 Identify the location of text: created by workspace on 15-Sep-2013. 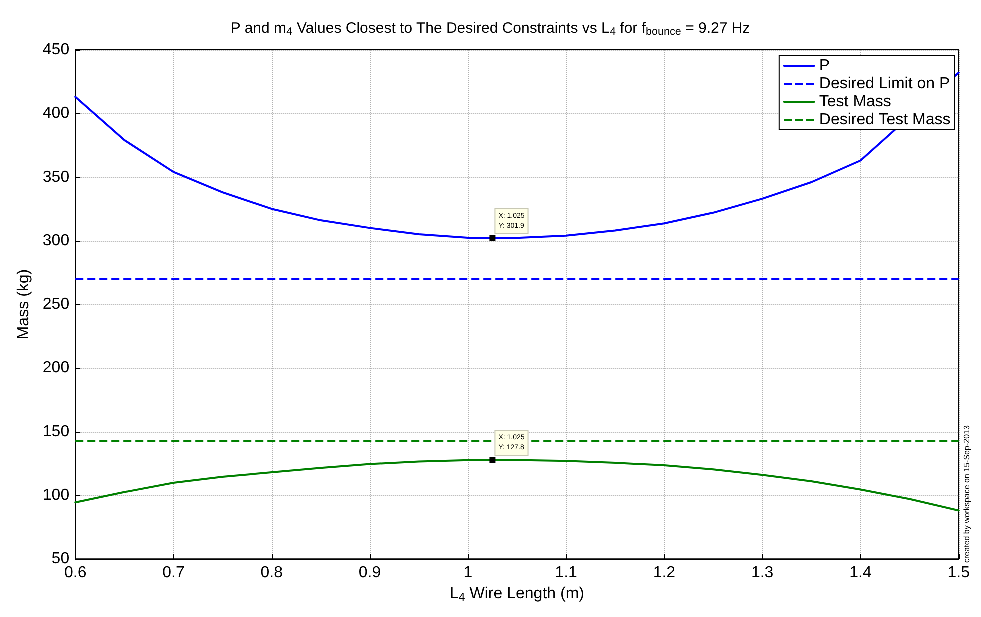
(967, 494).